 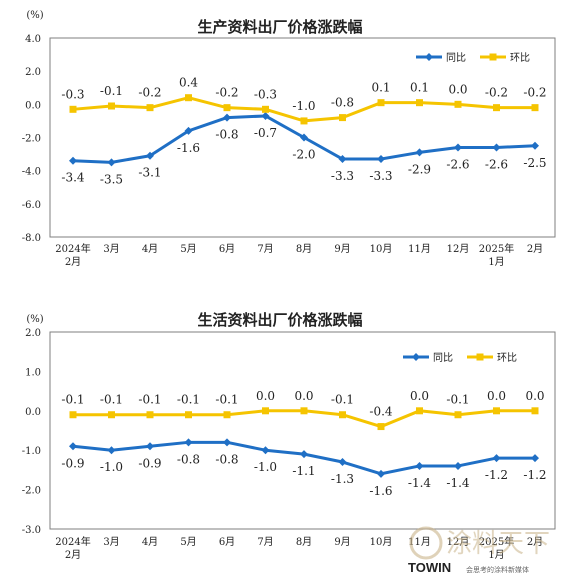 What do you see at coordinates (457, 164) in the screenshot?
I see `data-label: -2.6` at bounding box center [457, 164].